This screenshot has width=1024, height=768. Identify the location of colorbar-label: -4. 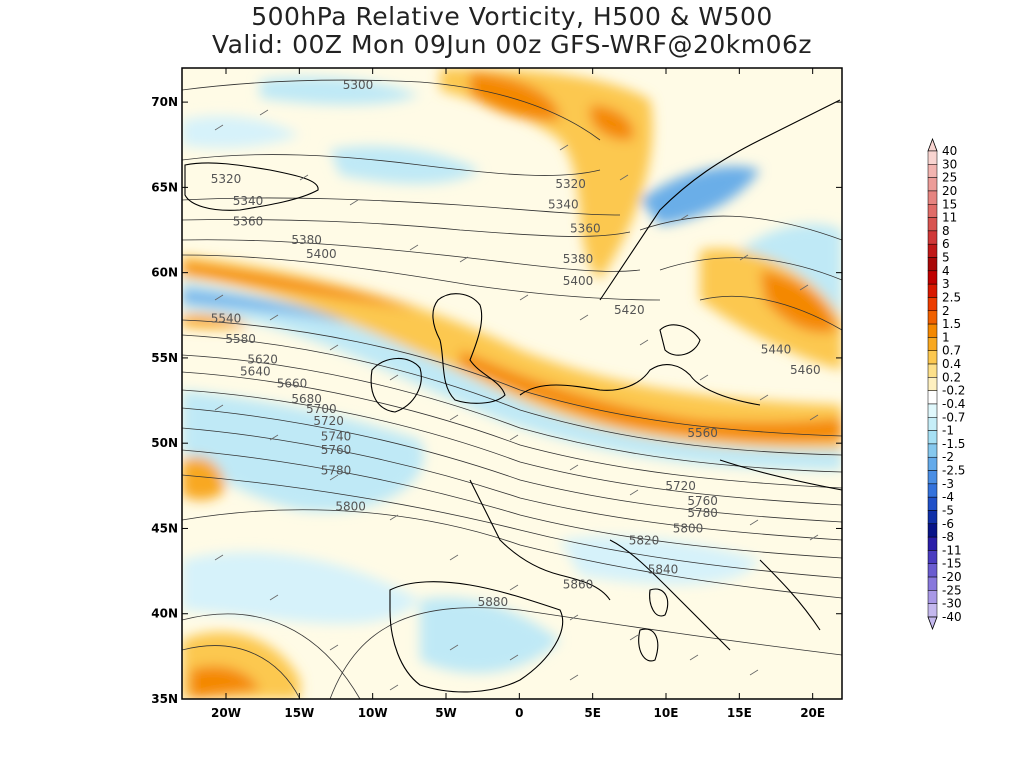
(948, 497).